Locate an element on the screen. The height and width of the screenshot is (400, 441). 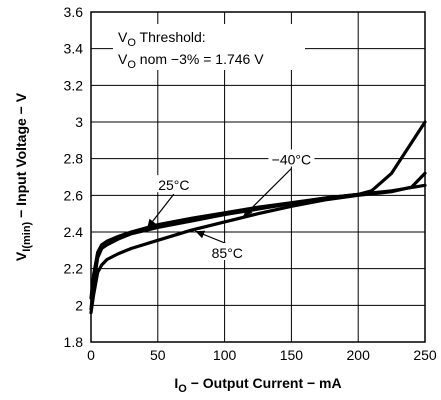
threshold-note-background is located at coordinates (209, 47).